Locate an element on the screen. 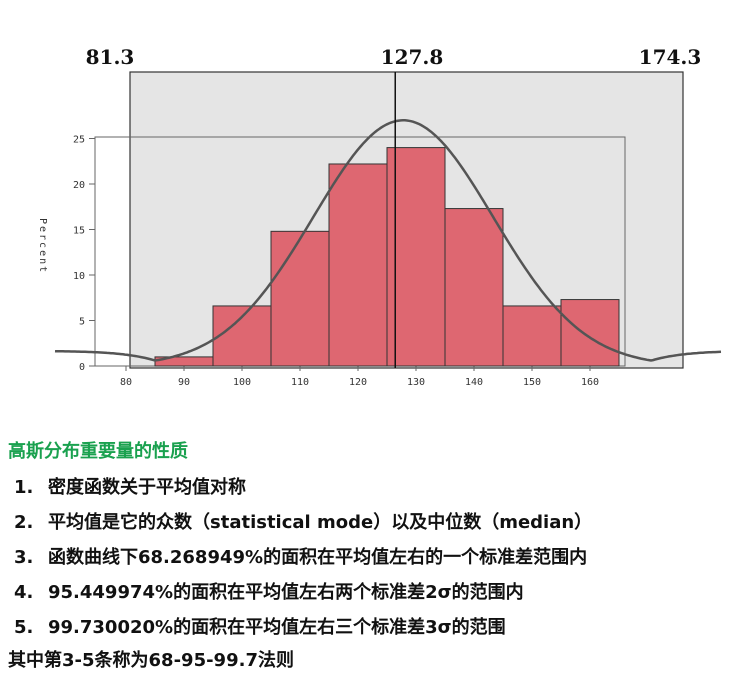 The height and width of the screenshot is (685, 734). sigma-markers: 81.3 127.8 174.3 is located at coordinates (394, 57).